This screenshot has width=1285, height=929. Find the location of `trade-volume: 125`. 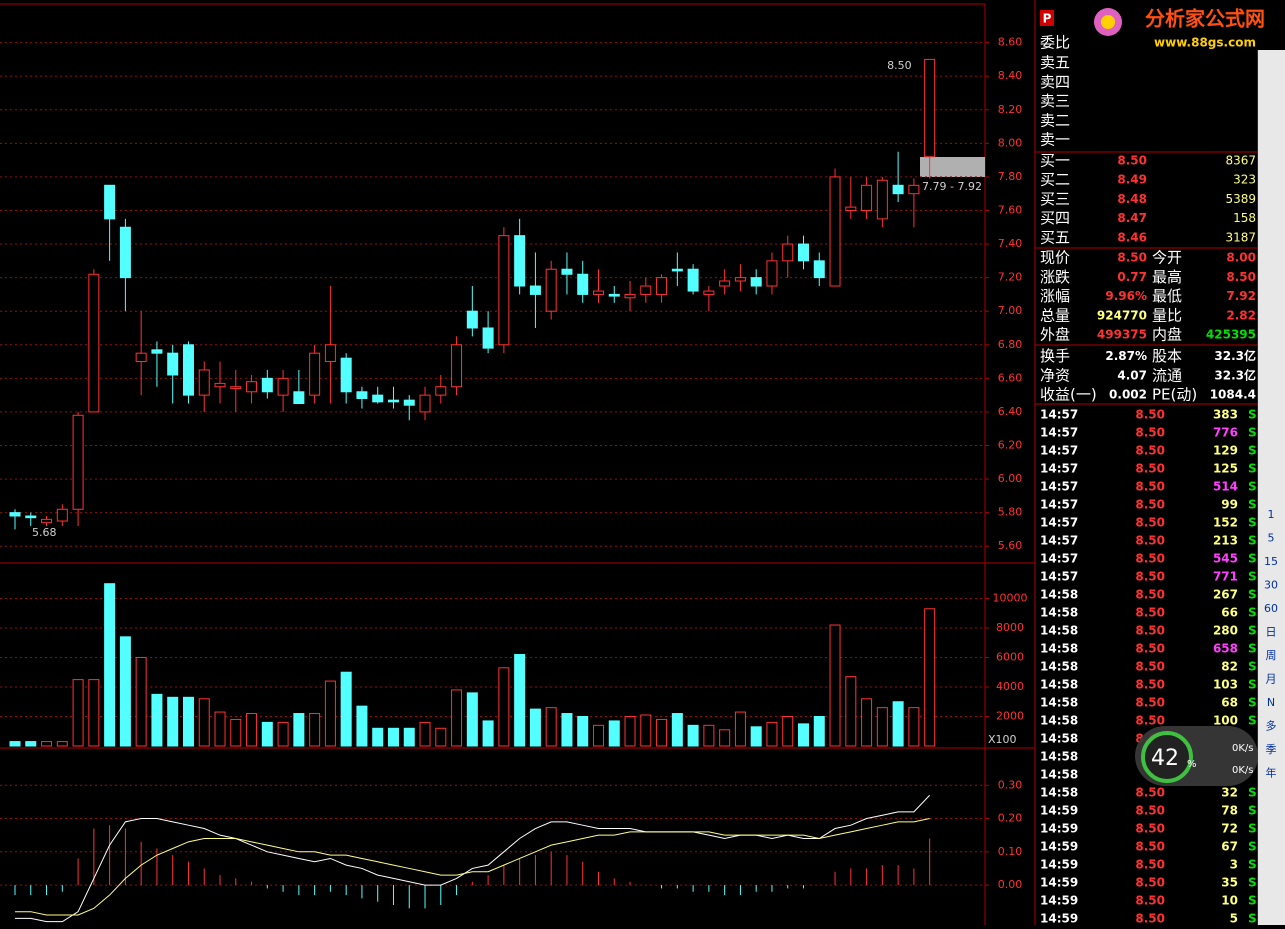

trade-volume: 125 is located at coordinates (1225, 469).